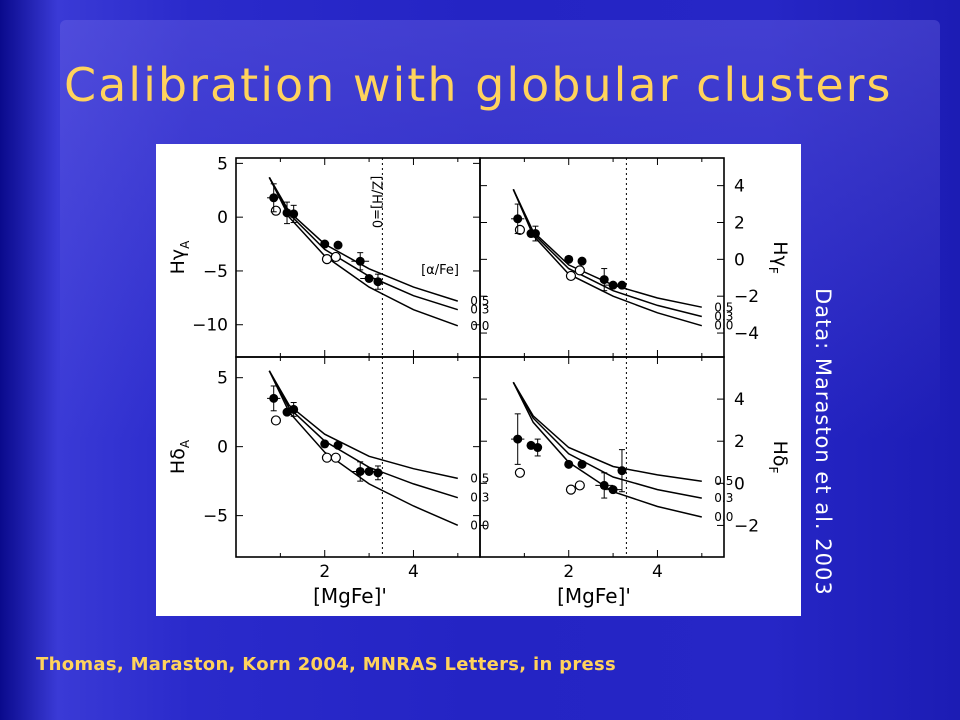 Image resolution: width=960 pixels, height=720 pixels. What do you see at coordinates (179, 257) in the screenshot?
I see `y-axis-label: HγA` at bounding box center [179, 257].